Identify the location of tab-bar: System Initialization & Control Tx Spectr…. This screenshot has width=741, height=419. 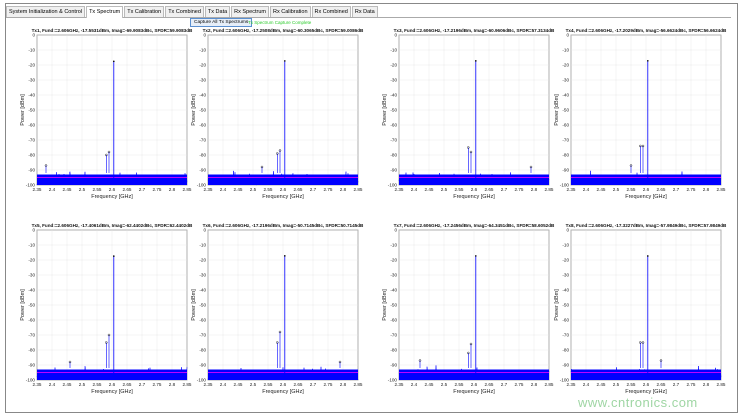
(368, 12).